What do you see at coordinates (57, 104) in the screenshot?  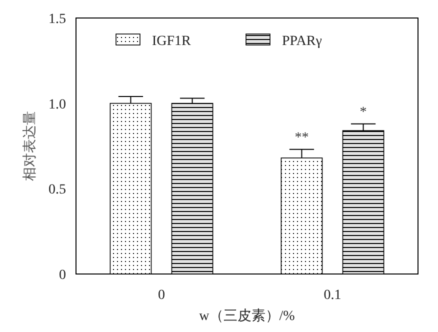 I see `y-tick-label: 1.0` at bounding box center [57, 104].